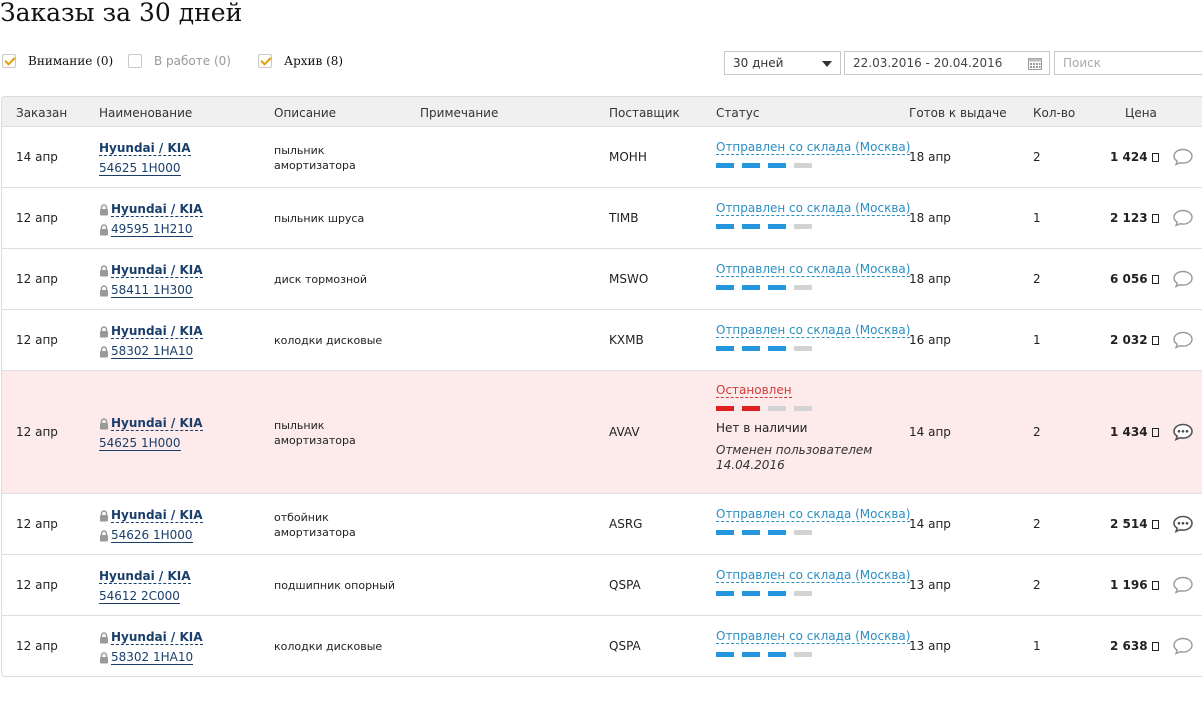 The image size is (1202, 713). Describe the element at coordinates (151, 281) in the screenshot. I see `item-name: Hyundai / KIA 58411 1H300` at that location.